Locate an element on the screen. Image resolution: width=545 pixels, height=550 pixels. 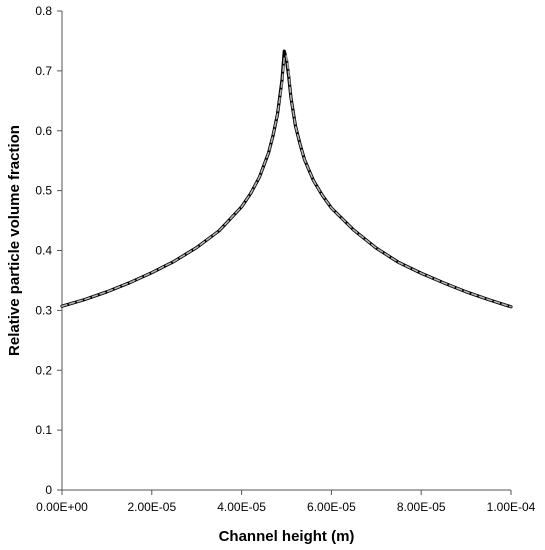
y-tick-label: 0.6 is located at coordinates (43, 131).